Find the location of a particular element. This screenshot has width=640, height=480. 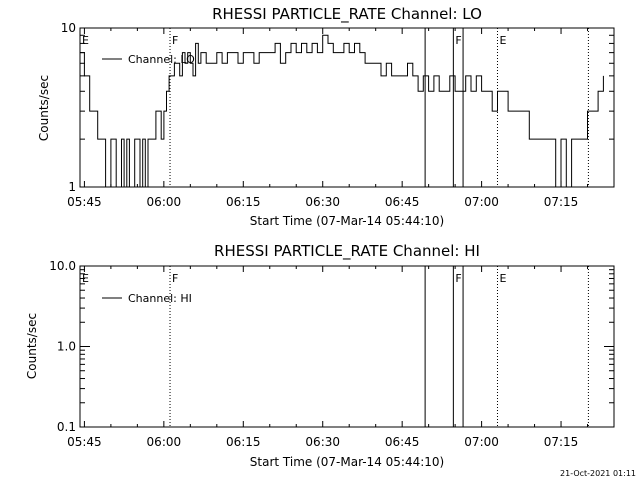

y-tick-label-lo: 10 is located at coordinates (68, 28).